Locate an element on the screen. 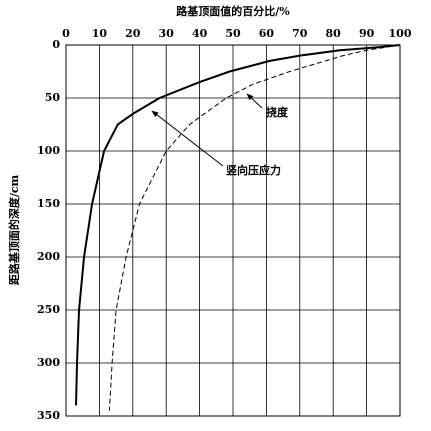 Image resolution: width=431 pixels, height=431 pixels. x-tick-label: 30 is located at coordinates (167, 33).